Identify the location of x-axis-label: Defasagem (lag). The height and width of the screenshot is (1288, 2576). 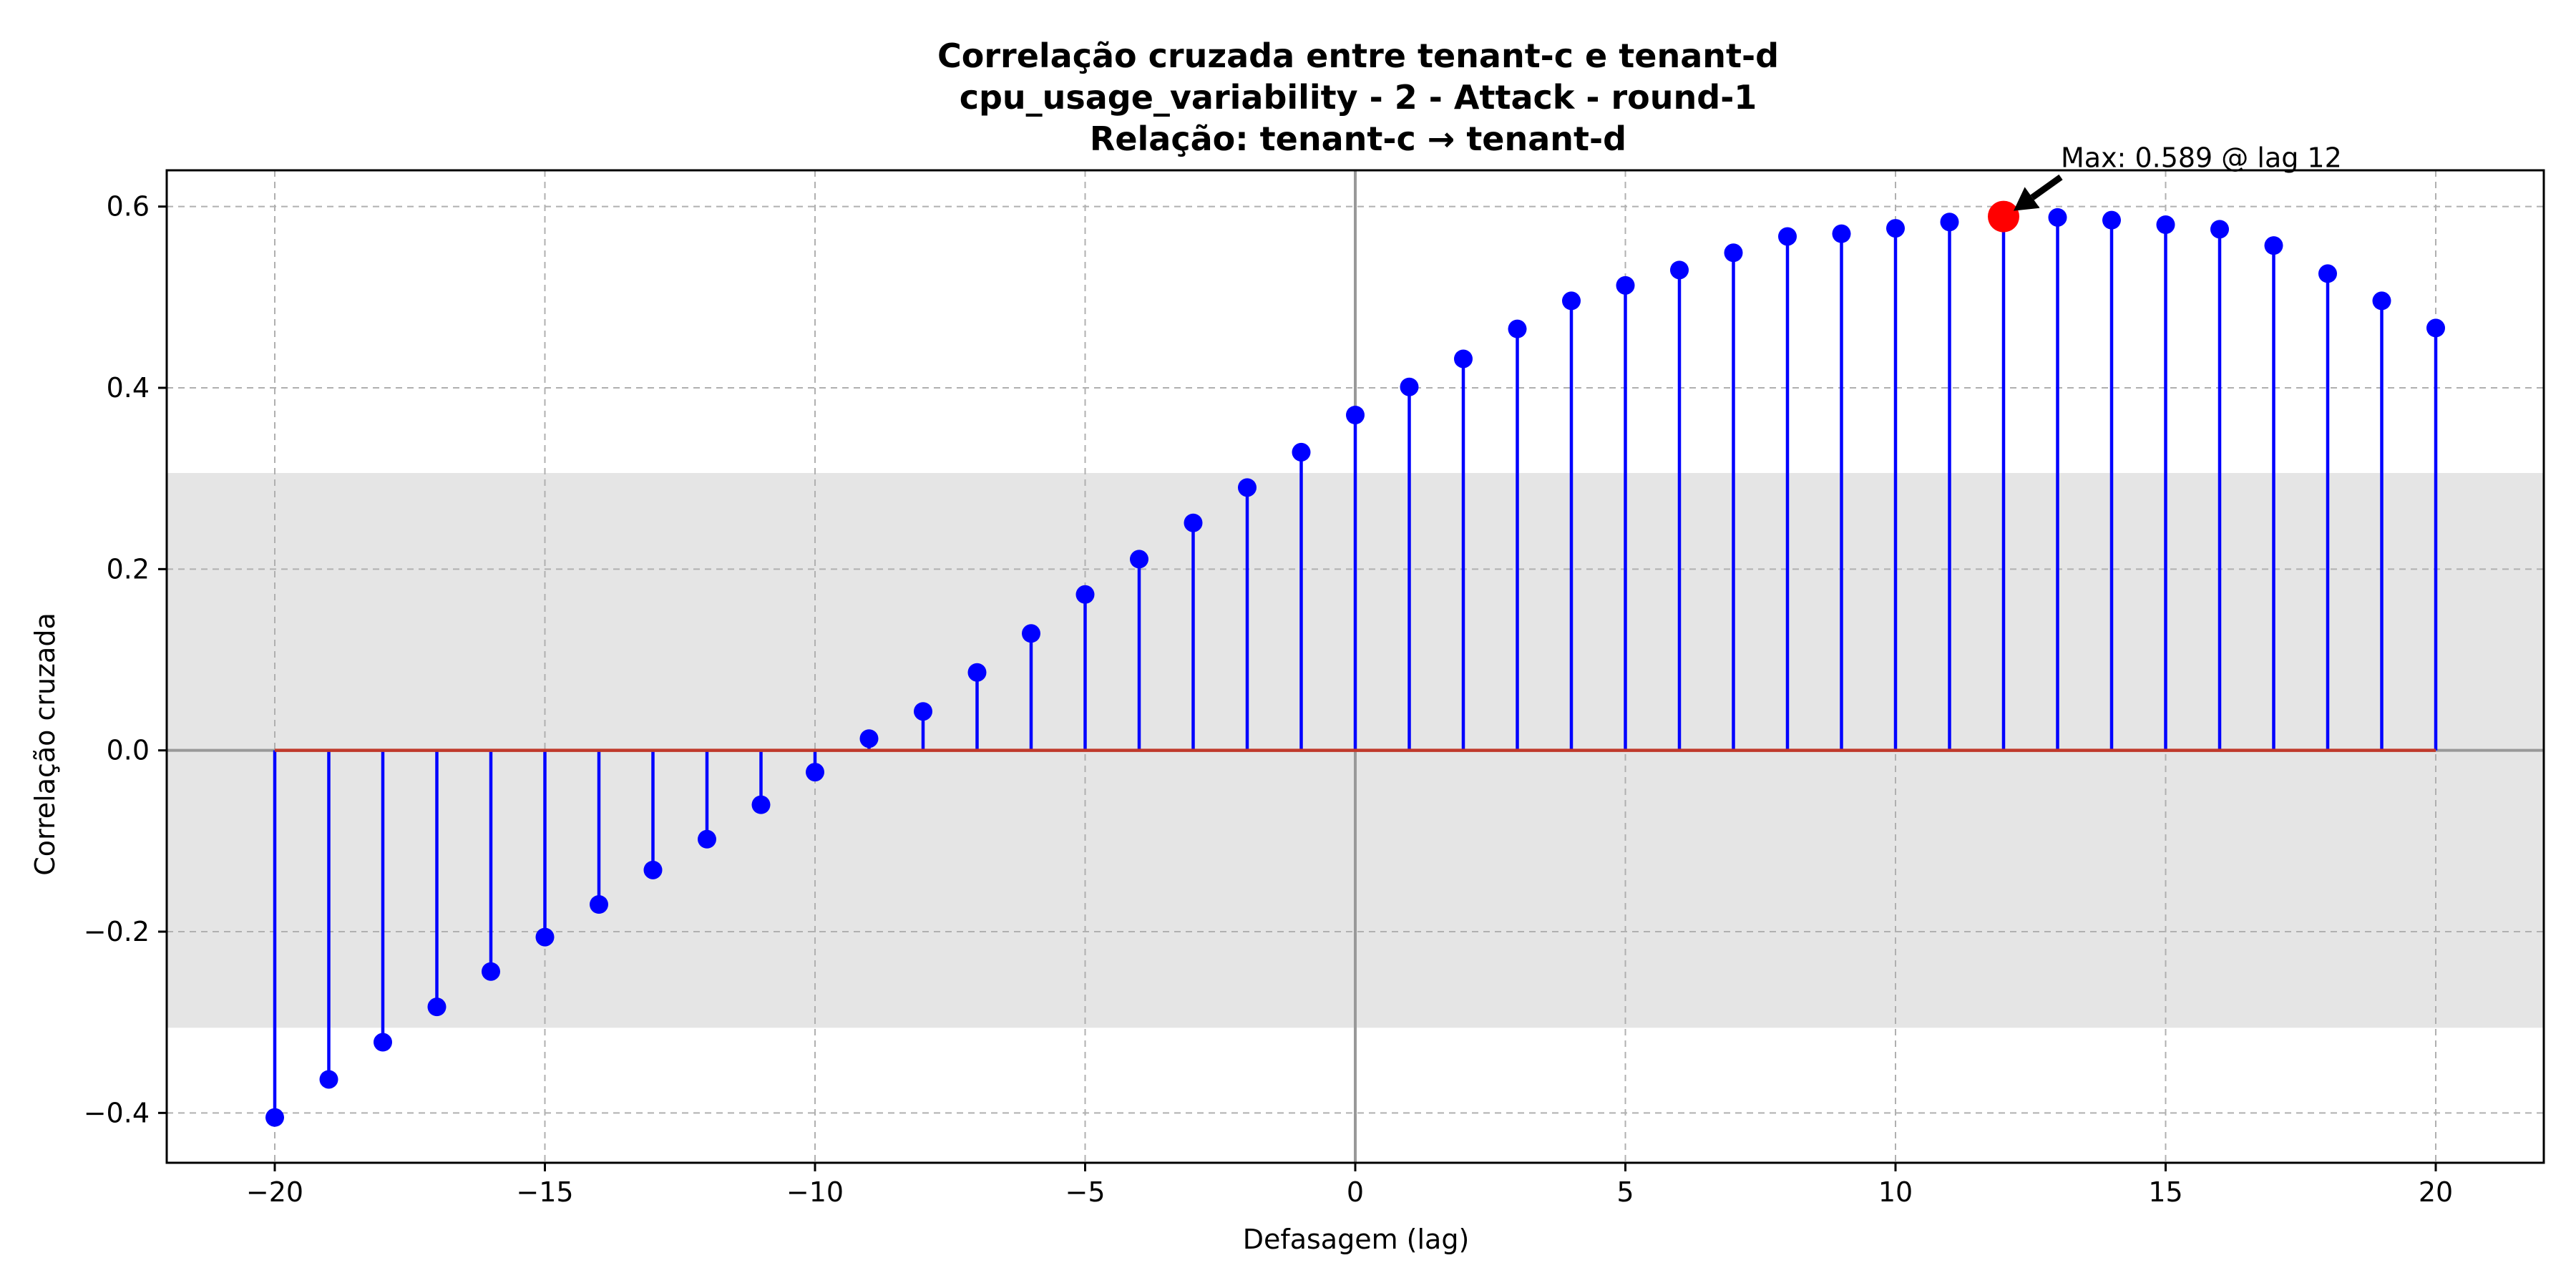
(1356, 1239).